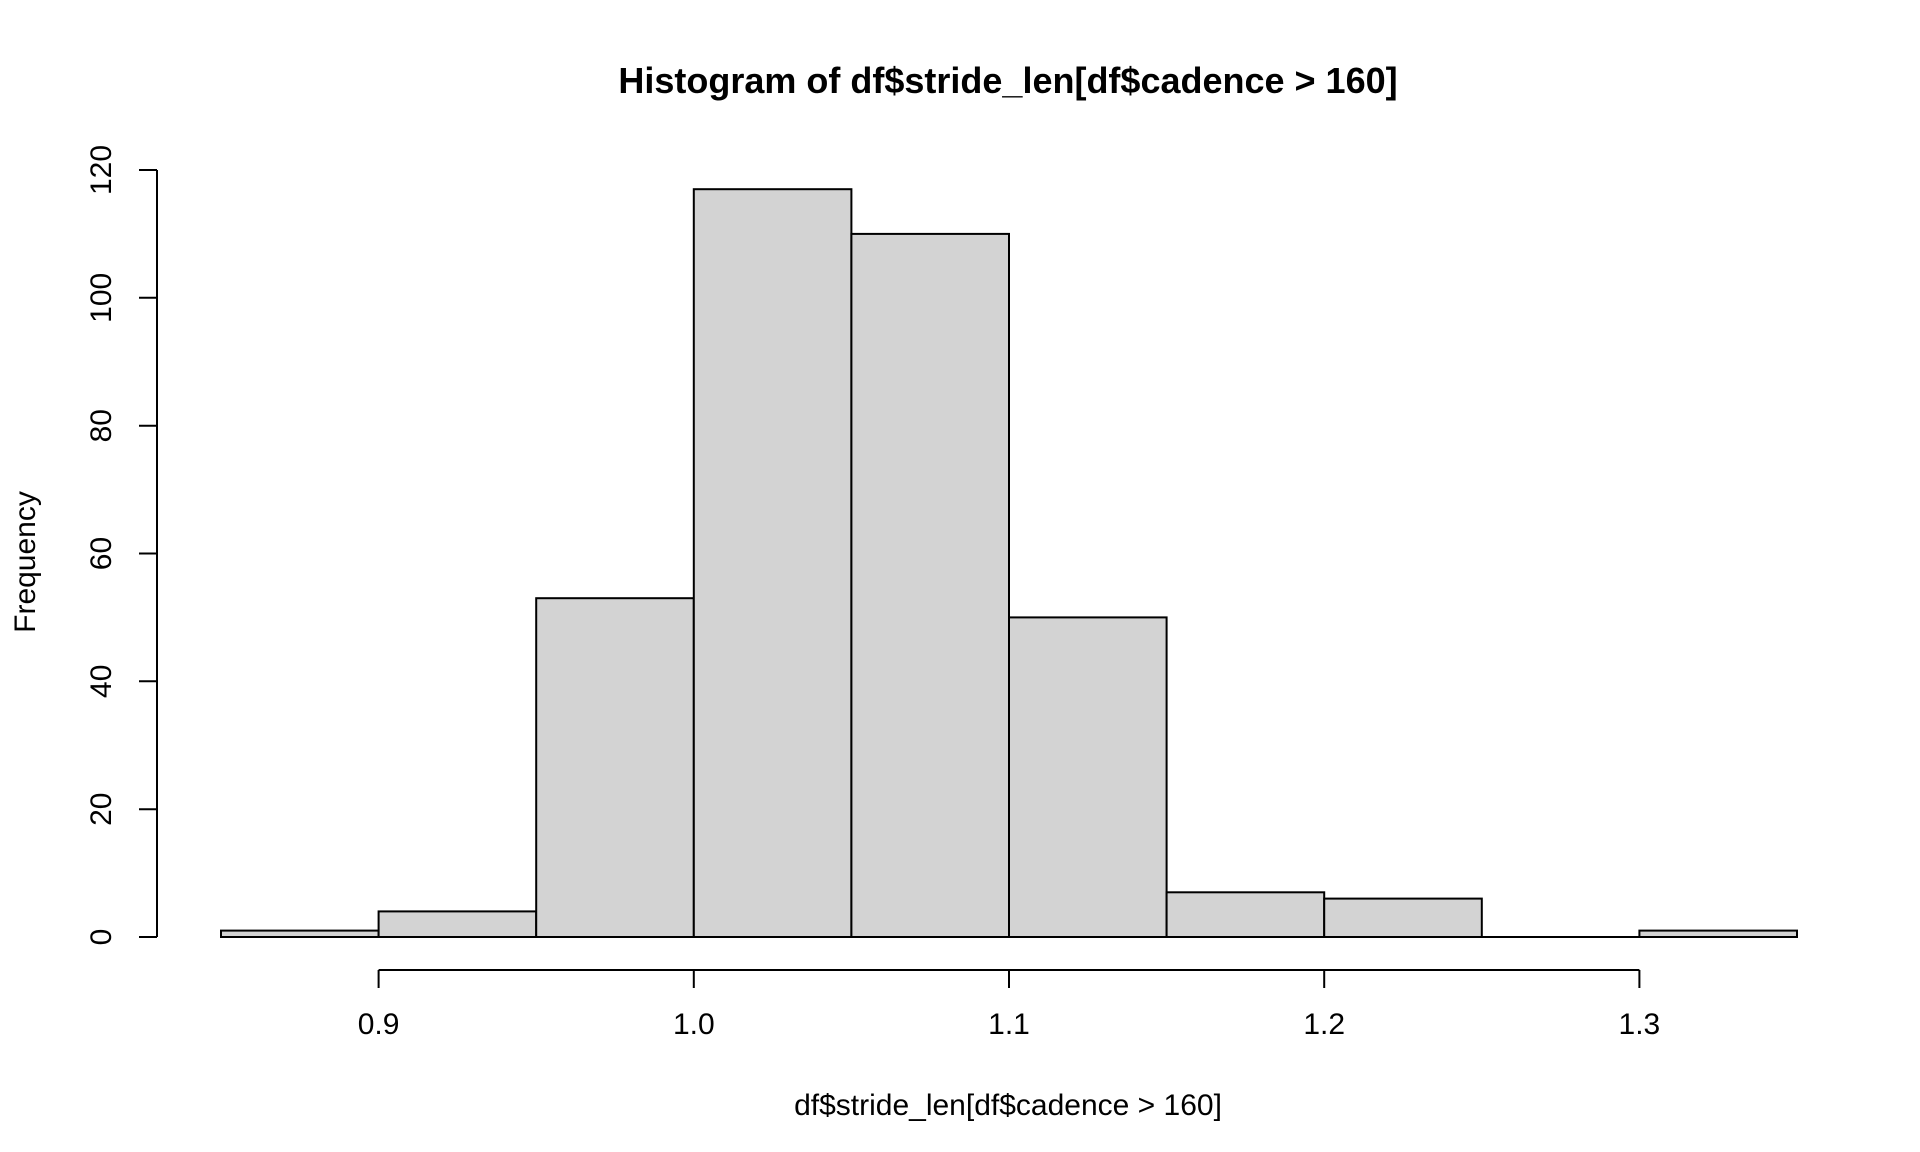 Image resolution: width=1920 pixels, height=1152 pixels. I want to click on y-tick-label-1: 20, so click(101, 809).